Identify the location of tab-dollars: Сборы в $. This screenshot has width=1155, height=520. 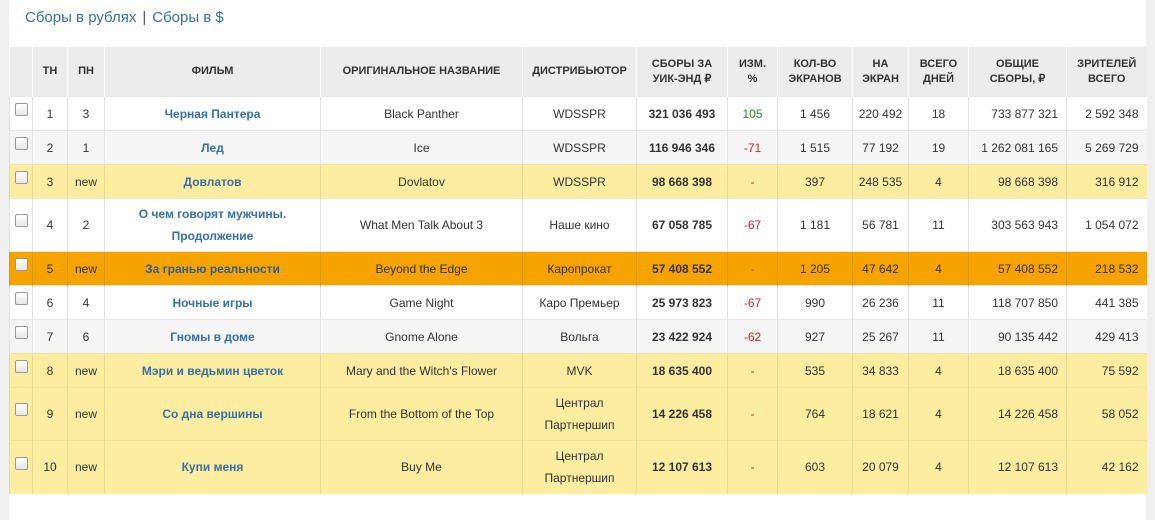
(188, 17).